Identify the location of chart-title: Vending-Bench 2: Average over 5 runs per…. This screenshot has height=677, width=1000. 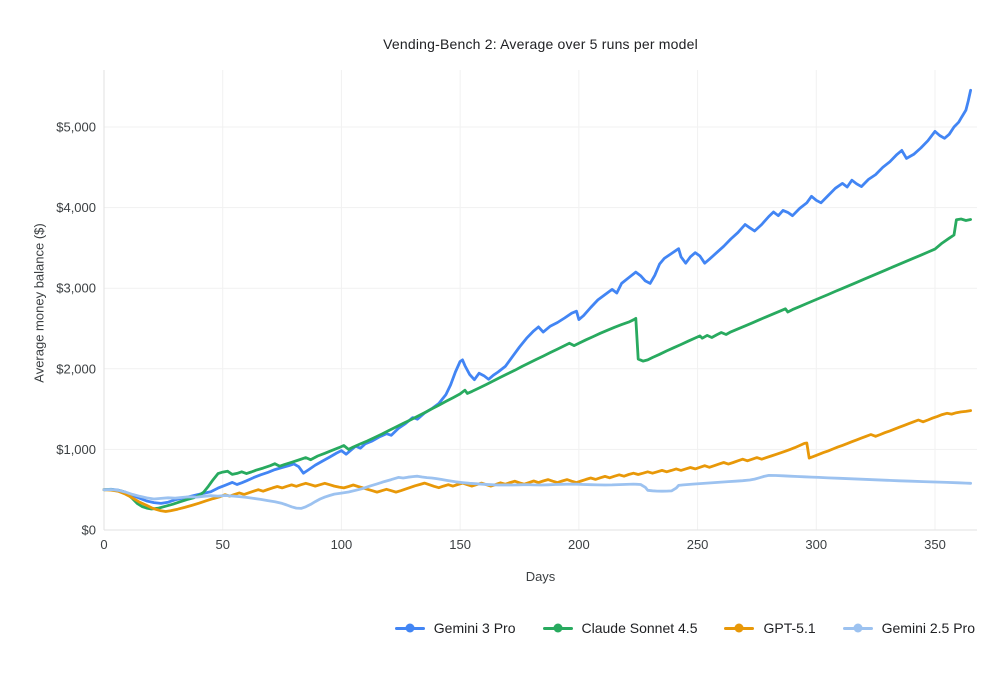
(540, 44).